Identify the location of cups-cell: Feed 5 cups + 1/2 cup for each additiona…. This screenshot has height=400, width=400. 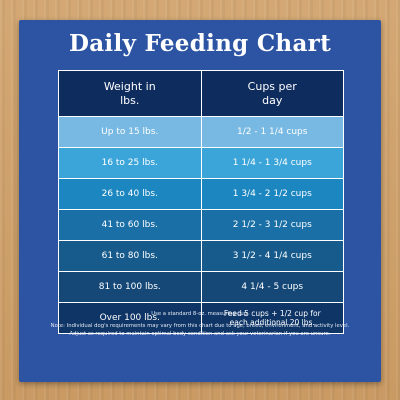
(272, 318).